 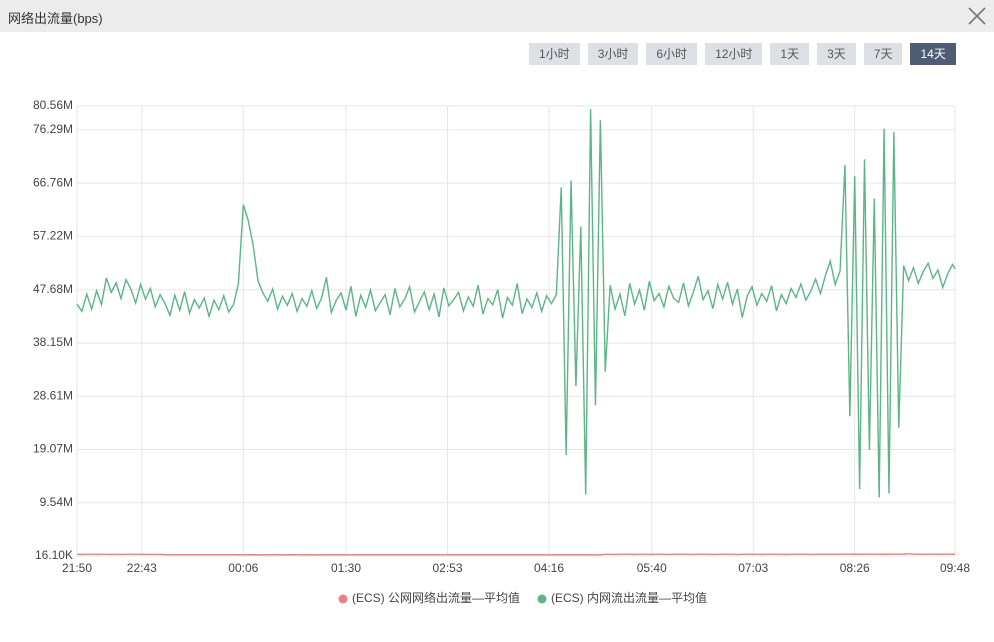 I want to click on x-tick-label: 22:43, so click(x=142, y=568).